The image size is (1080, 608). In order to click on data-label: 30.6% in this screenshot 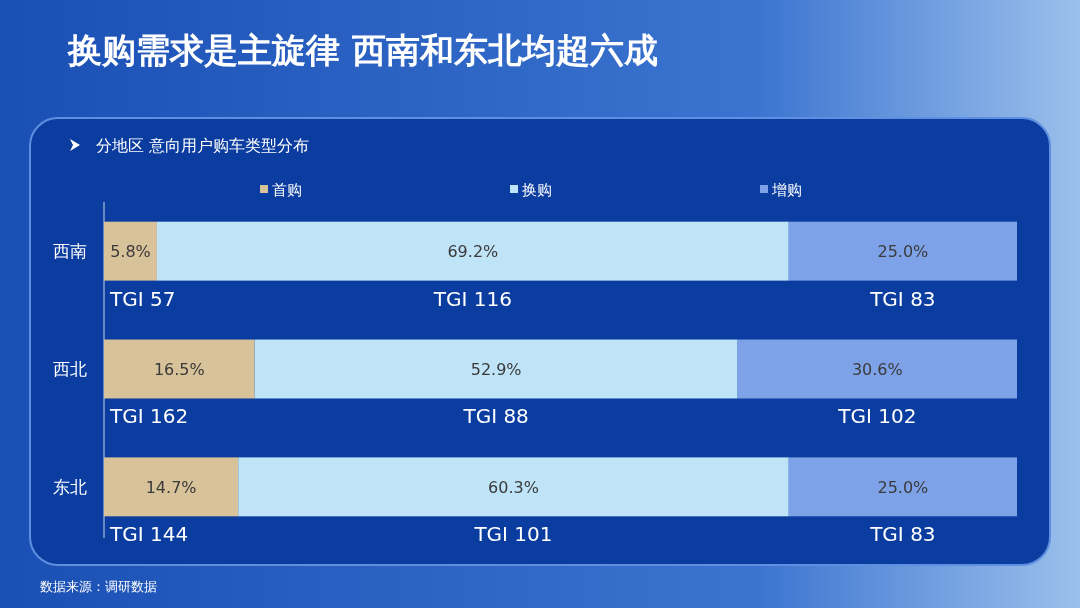, I will do `click(877, 369)`.